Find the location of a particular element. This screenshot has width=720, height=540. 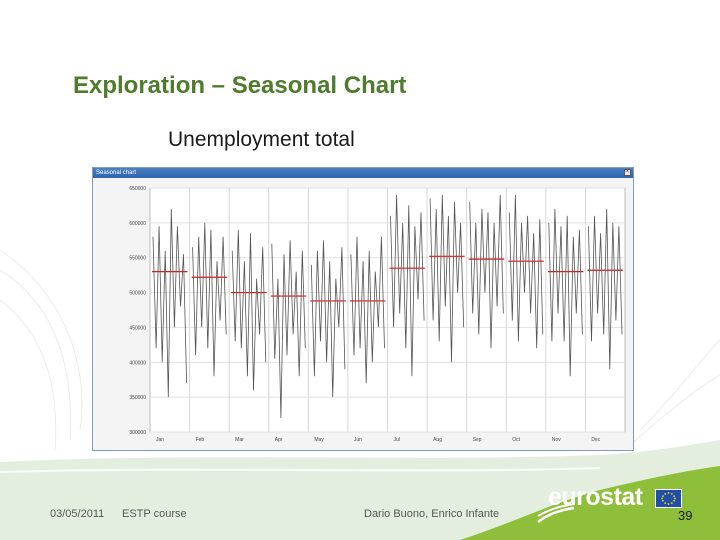

y-tick-label: 400000 is located at coordinates (137, 363).